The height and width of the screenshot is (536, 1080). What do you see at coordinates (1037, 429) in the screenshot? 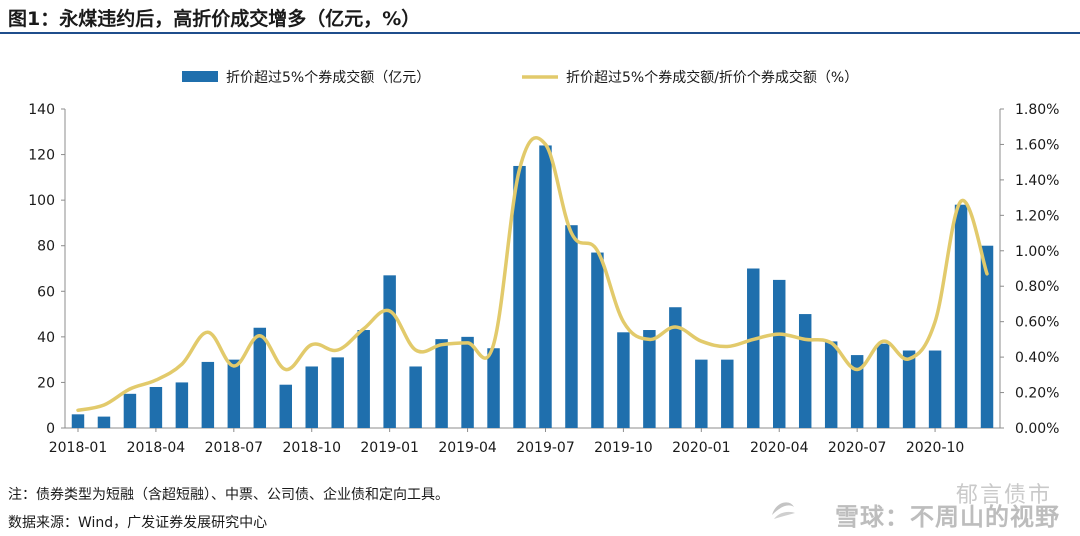
I see `right-axis-tick-label: 0.00%` at bounding box center [1037, 429].